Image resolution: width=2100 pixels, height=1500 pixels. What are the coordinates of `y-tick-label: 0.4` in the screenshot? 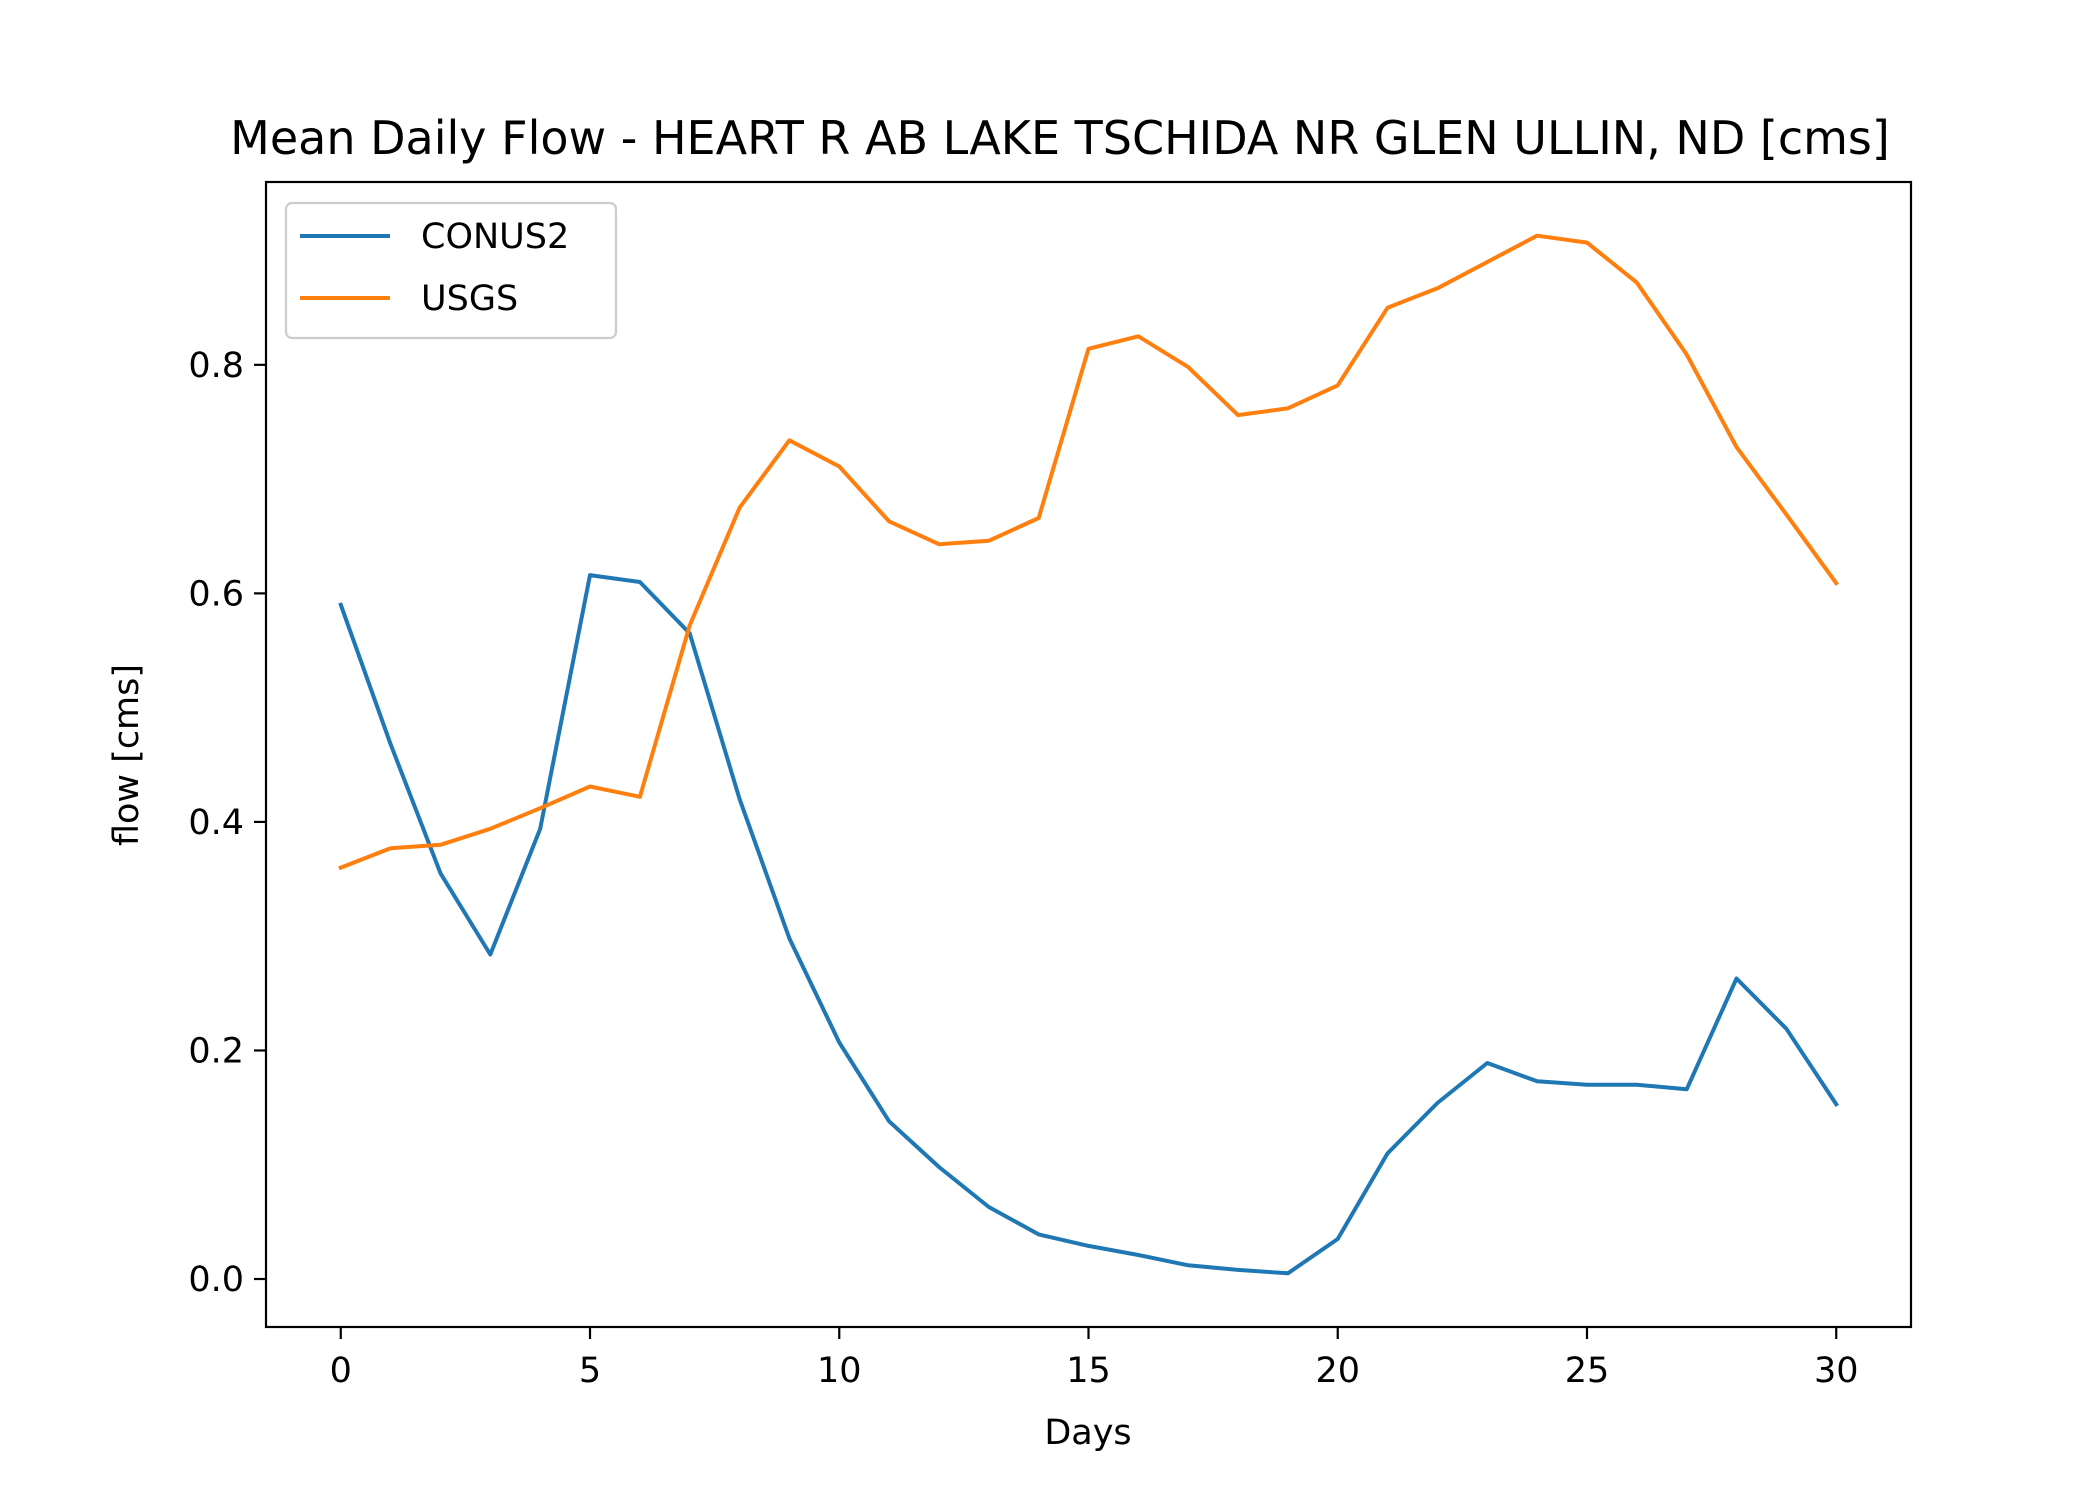 It's located at (216, 823).